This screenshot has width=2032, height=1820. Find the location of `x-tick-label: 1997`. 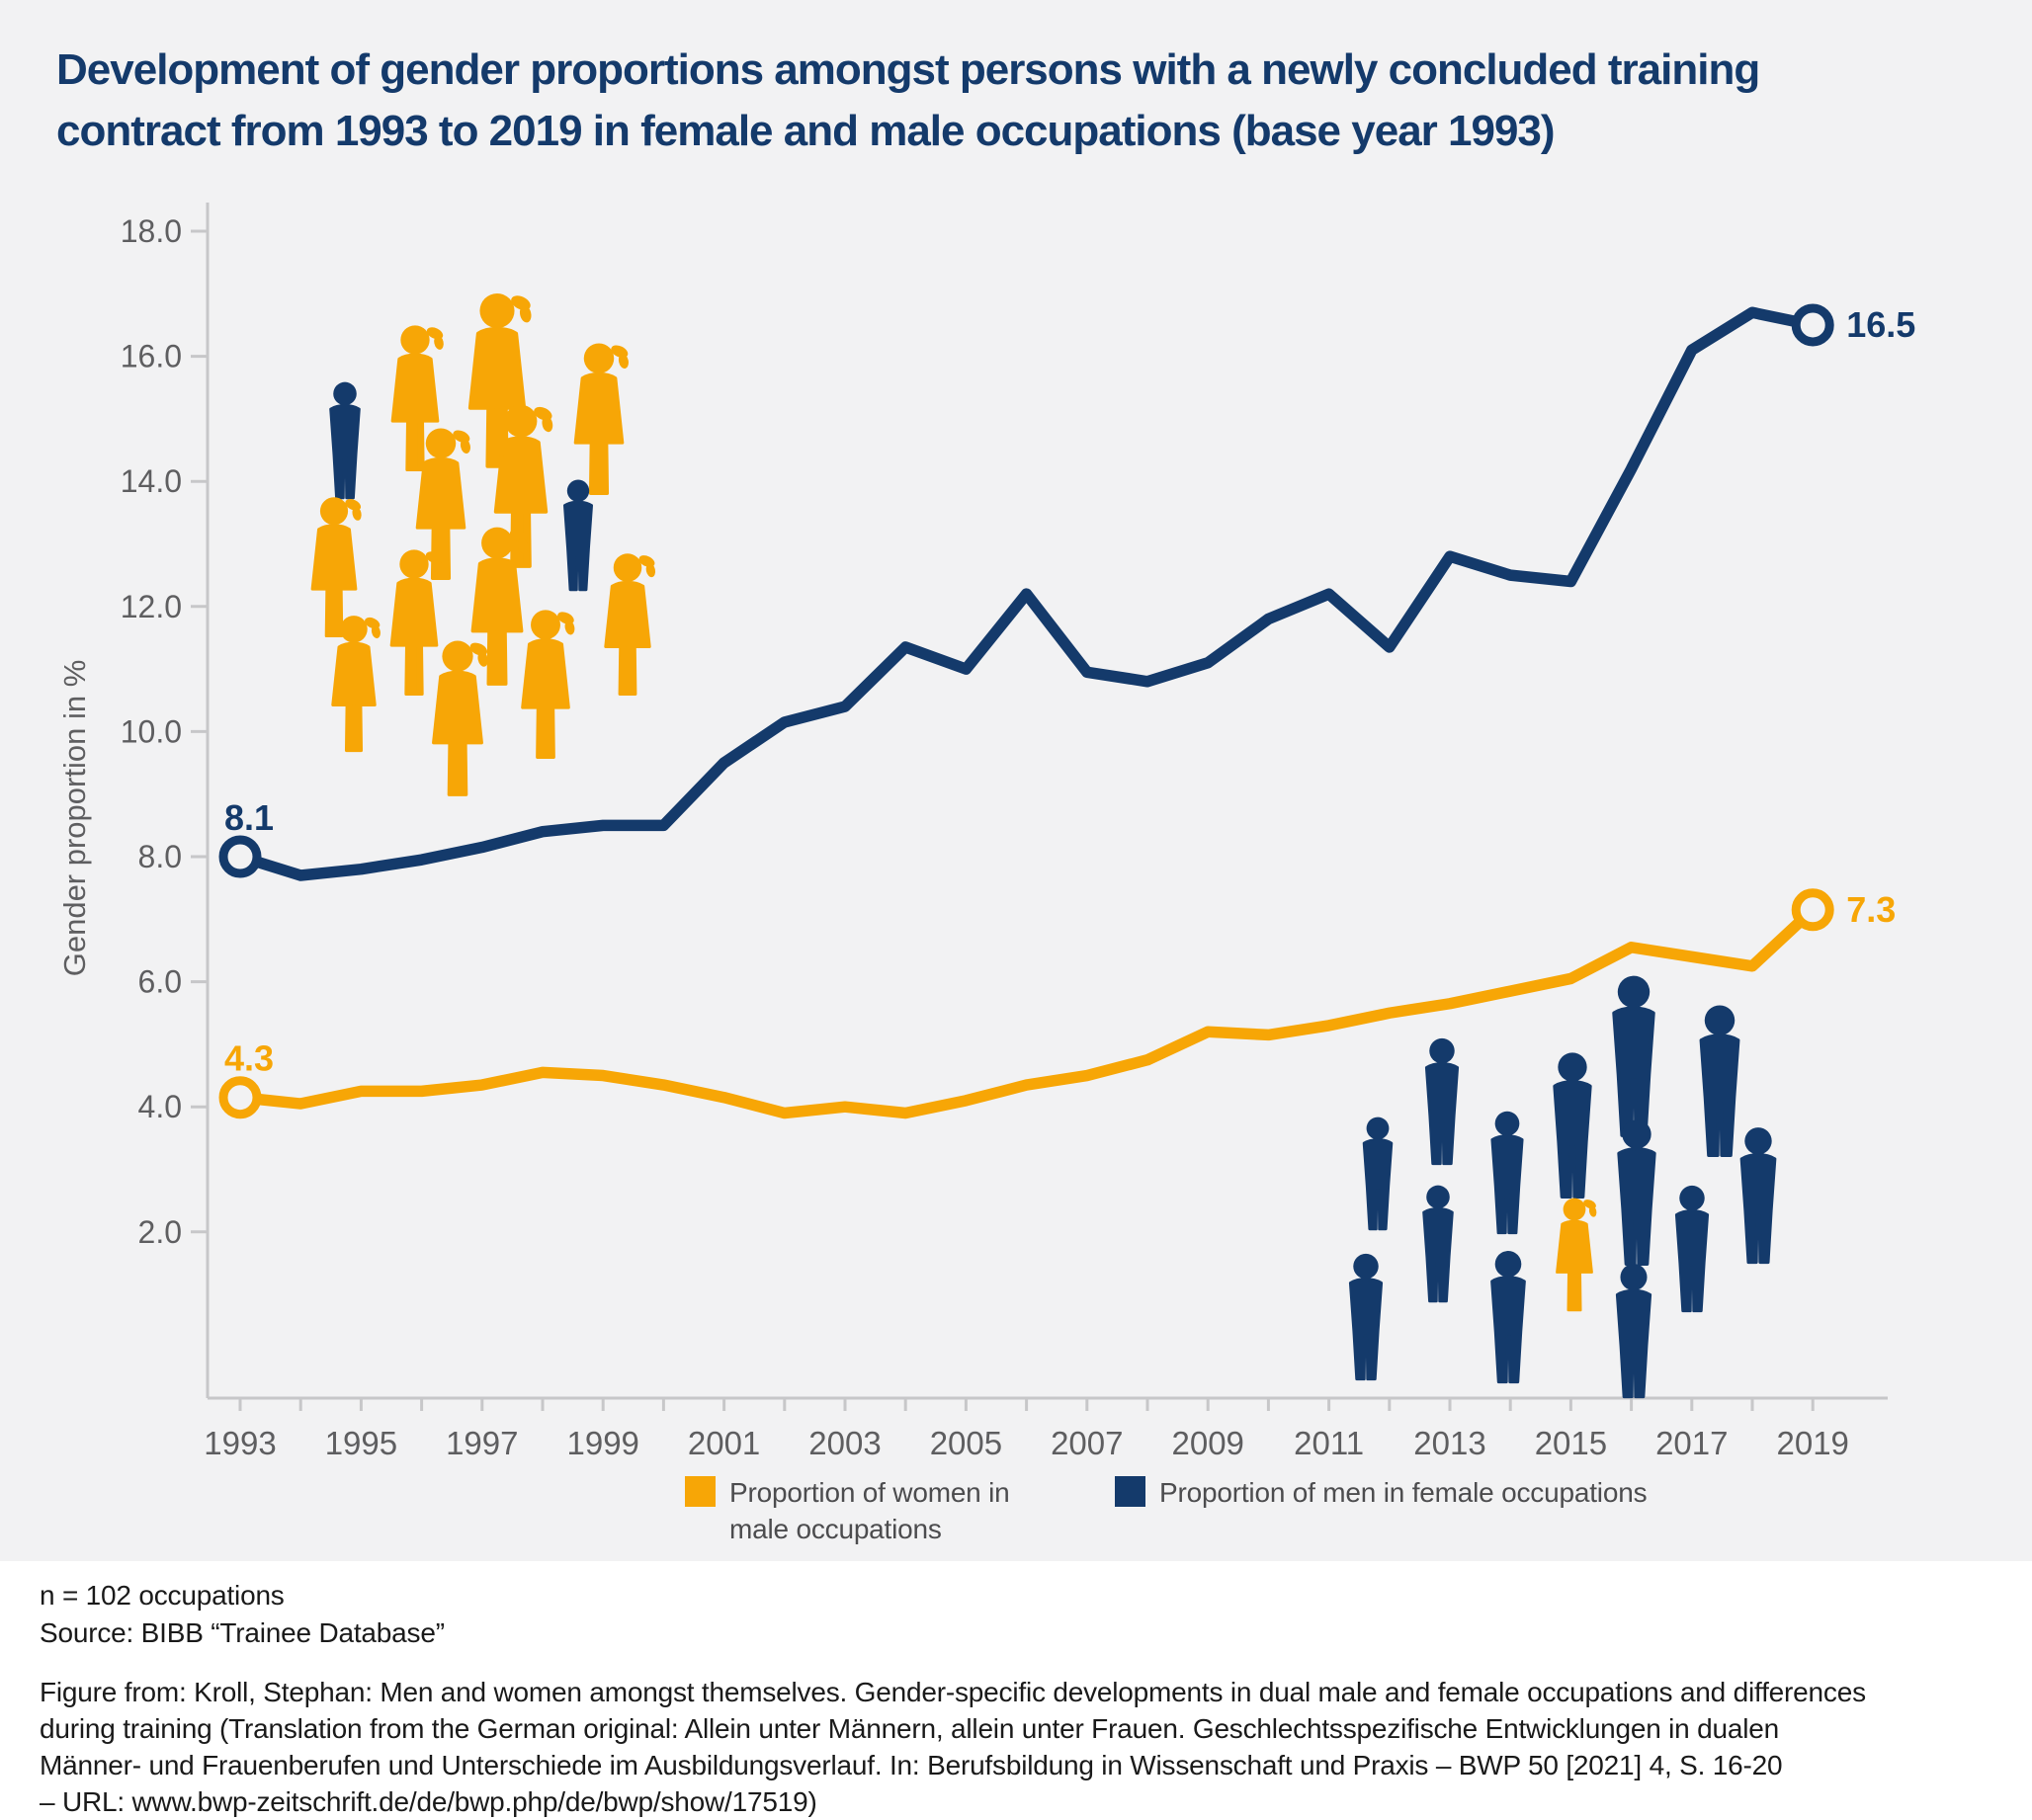

x-tick-label: 1997 is located at coordinates (482, 1443).